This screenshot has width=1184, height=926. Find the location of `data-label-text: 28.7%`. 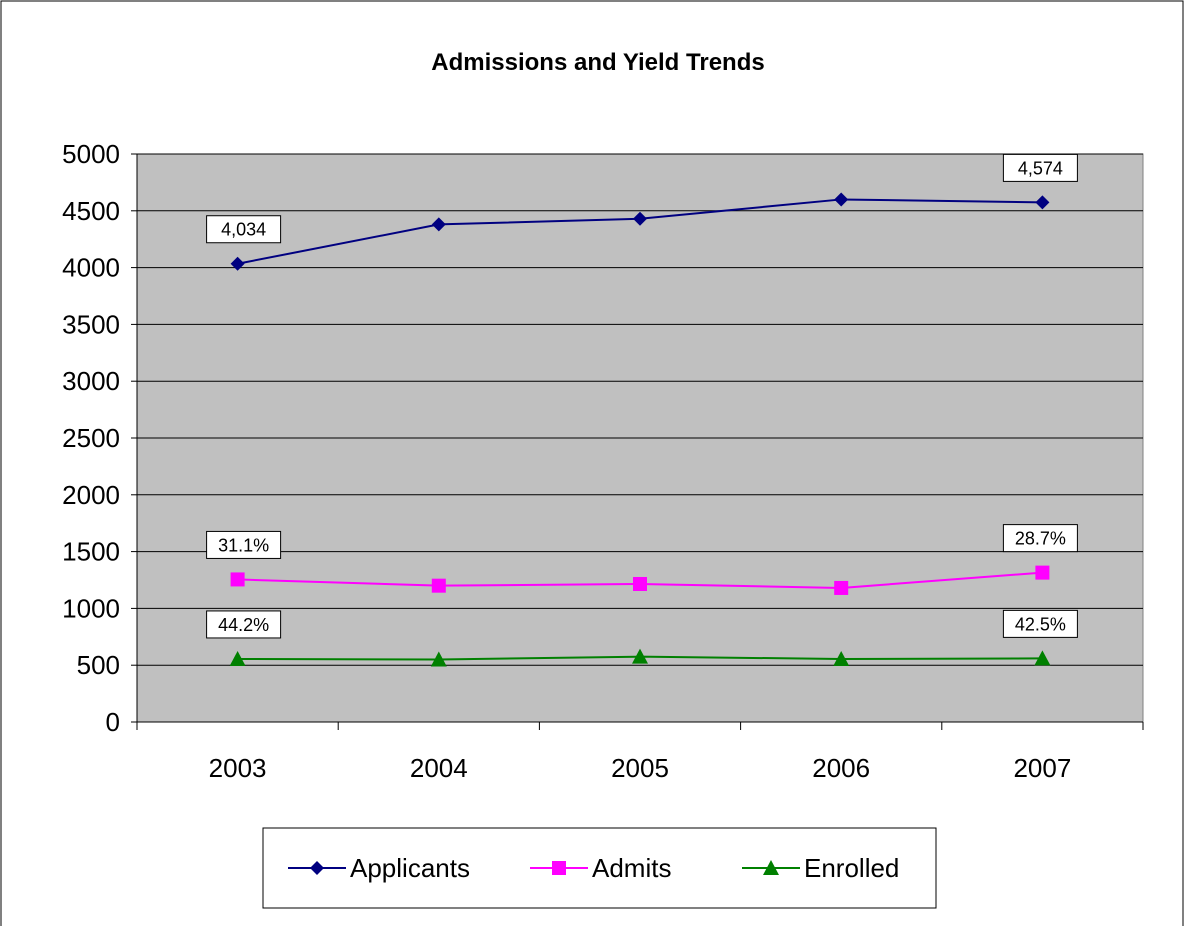

data-label-text: 28.7% is located at coordinates (1040, 539).